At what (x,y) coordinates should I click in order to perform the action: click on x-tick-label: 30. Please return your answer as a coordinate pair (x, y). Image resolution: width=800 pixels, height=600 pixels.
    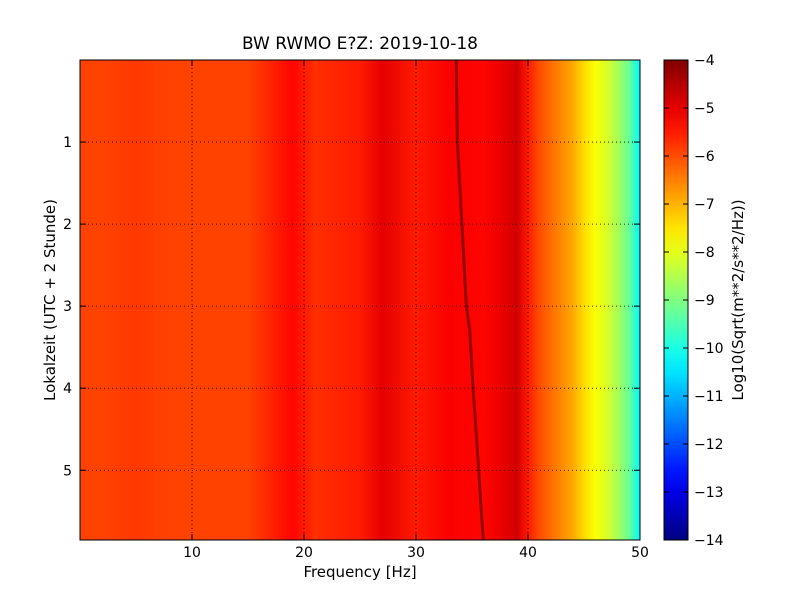
    Looking at the image, I should click on (416, 553).